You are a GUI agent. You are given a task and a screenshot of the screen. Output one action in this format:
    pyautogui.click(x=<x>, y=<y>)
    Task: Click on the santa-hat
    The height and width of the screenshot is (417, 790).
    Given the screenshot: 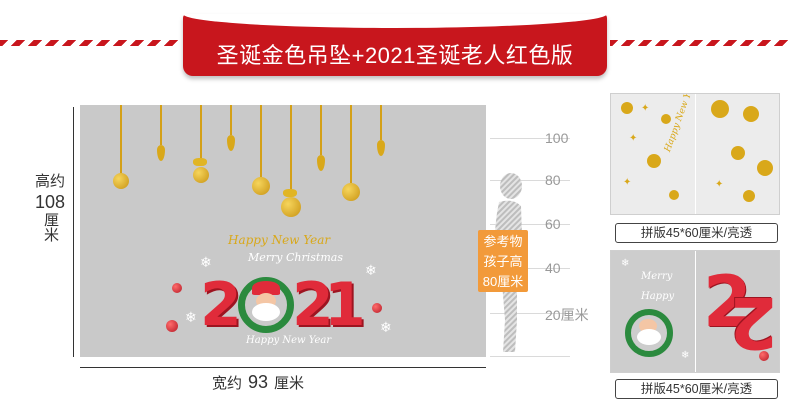 What is the action you would take?
    pyautogui.click(x=266, y=288)
    